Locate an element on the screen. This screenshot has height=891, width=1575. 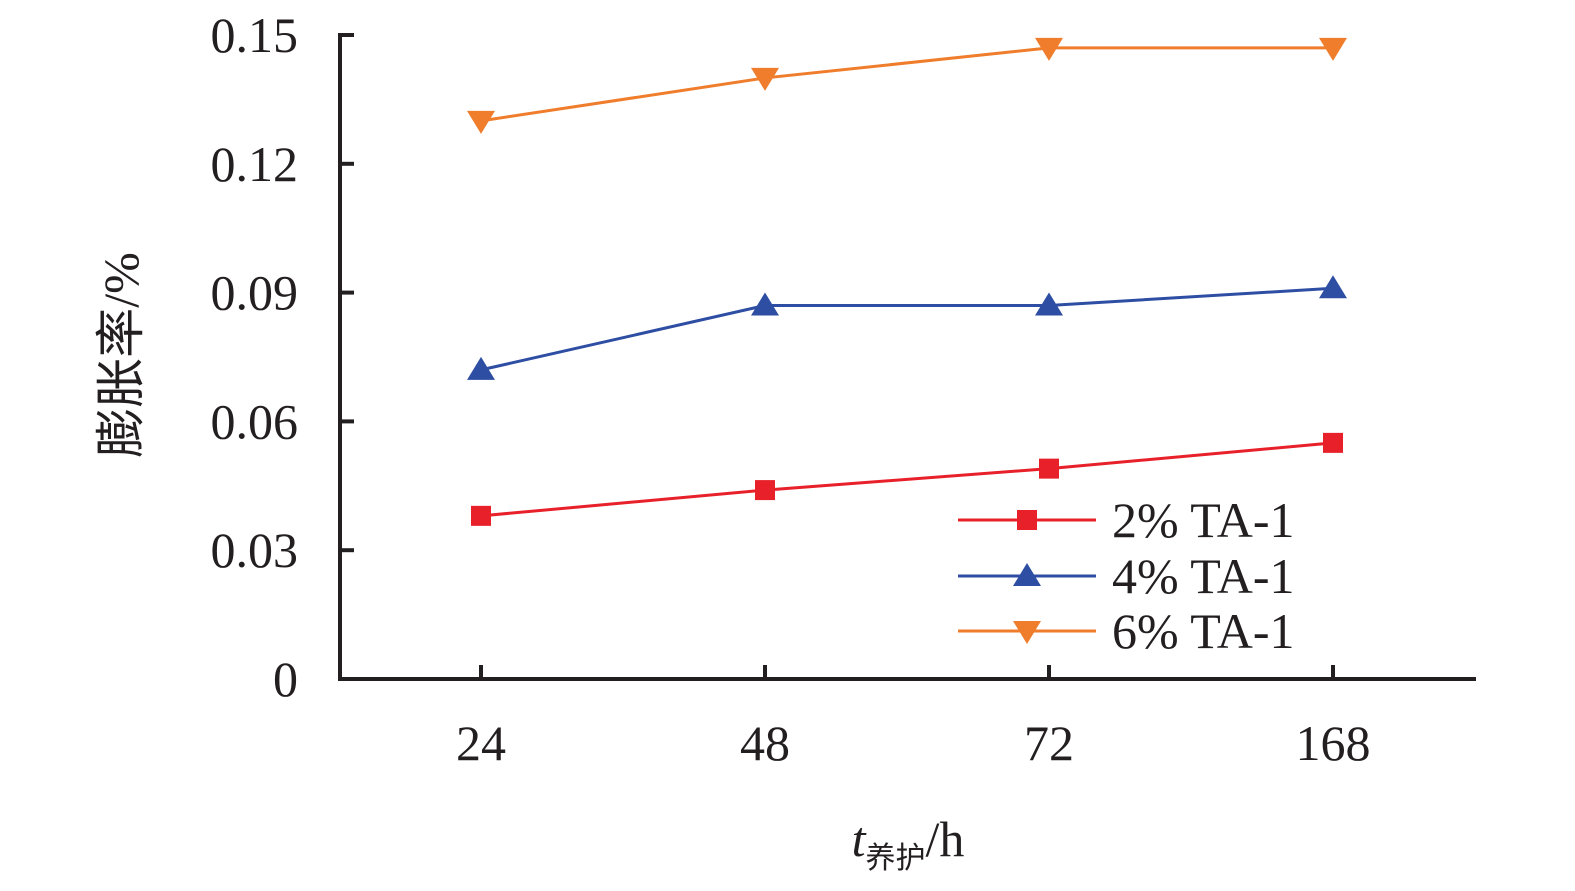
y-axis-ticks: 0 0.03 0.06 0.09 0.12 0.15 is located at coordinates (282, 357).